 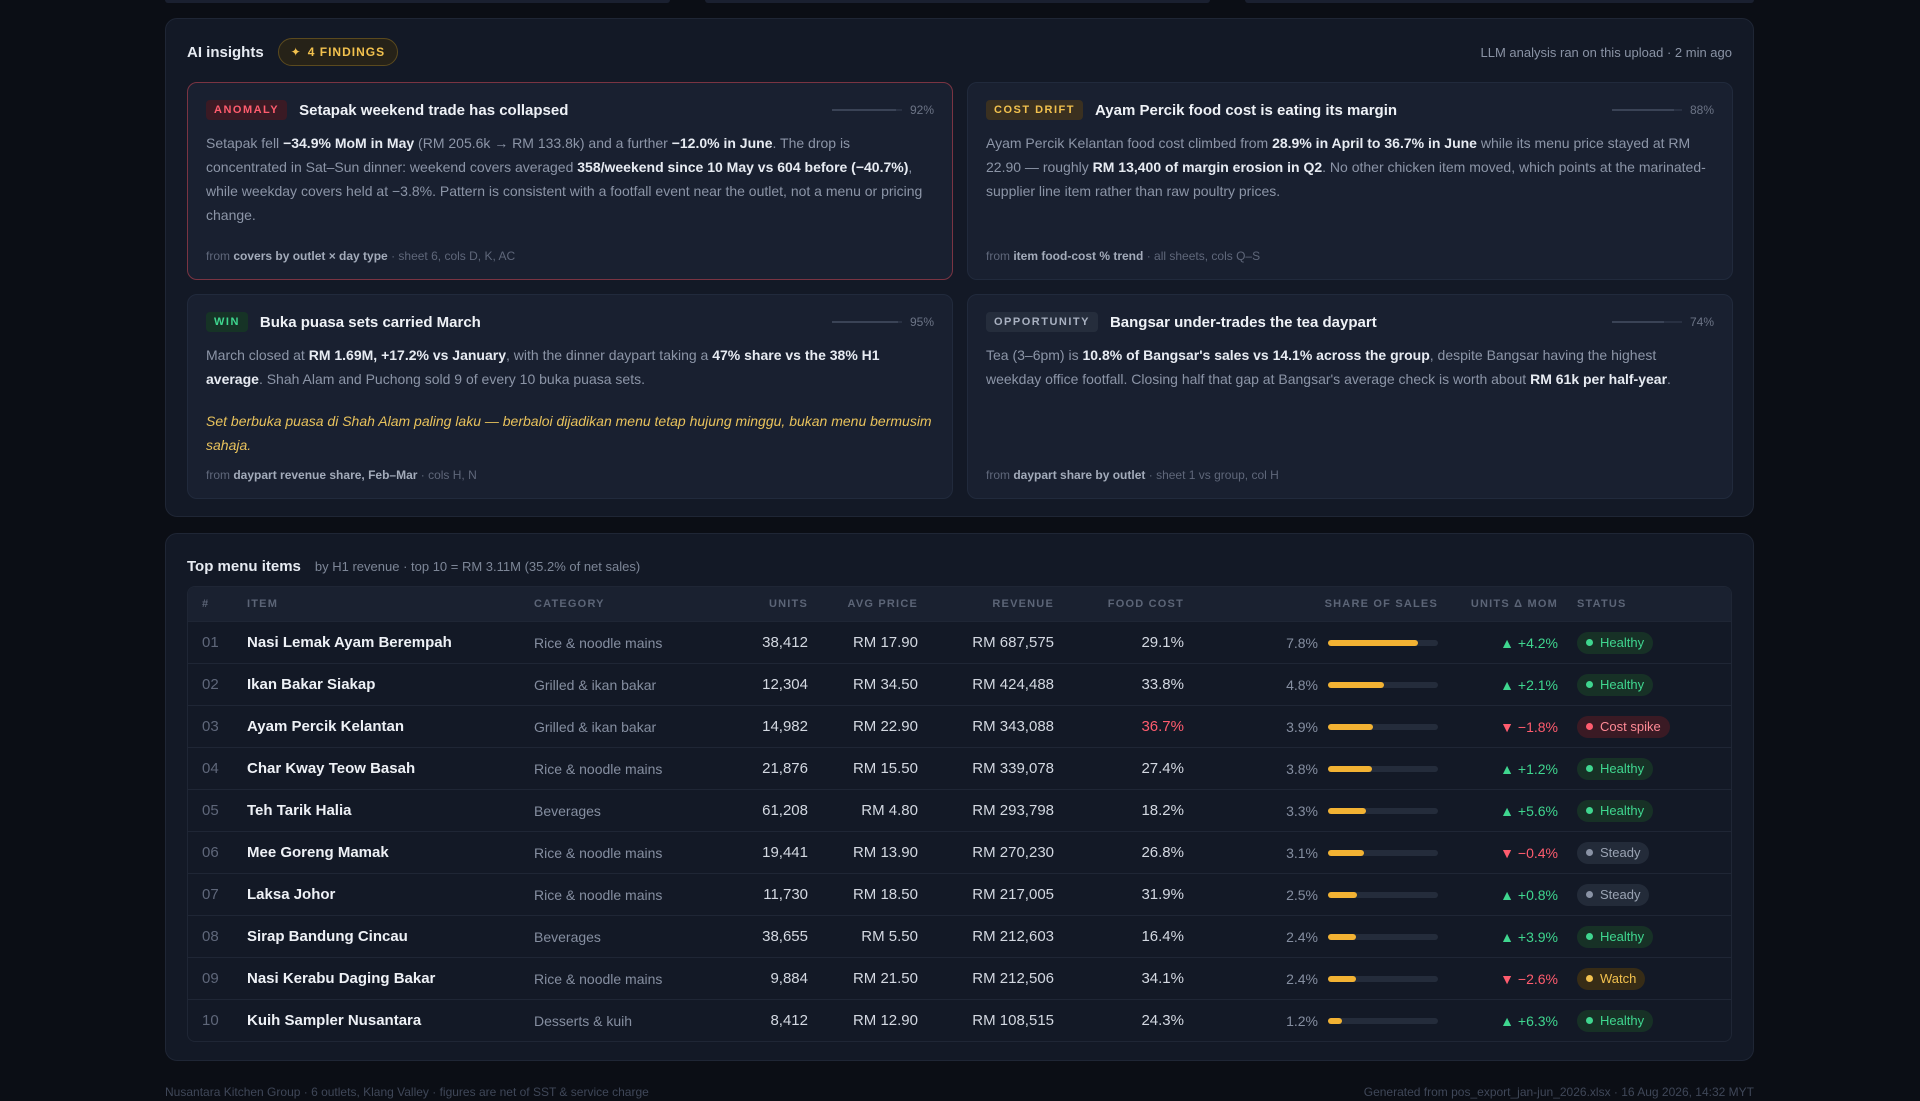 I want to click on row-avg-price: RM 18.50, so click(x=885, y=894).